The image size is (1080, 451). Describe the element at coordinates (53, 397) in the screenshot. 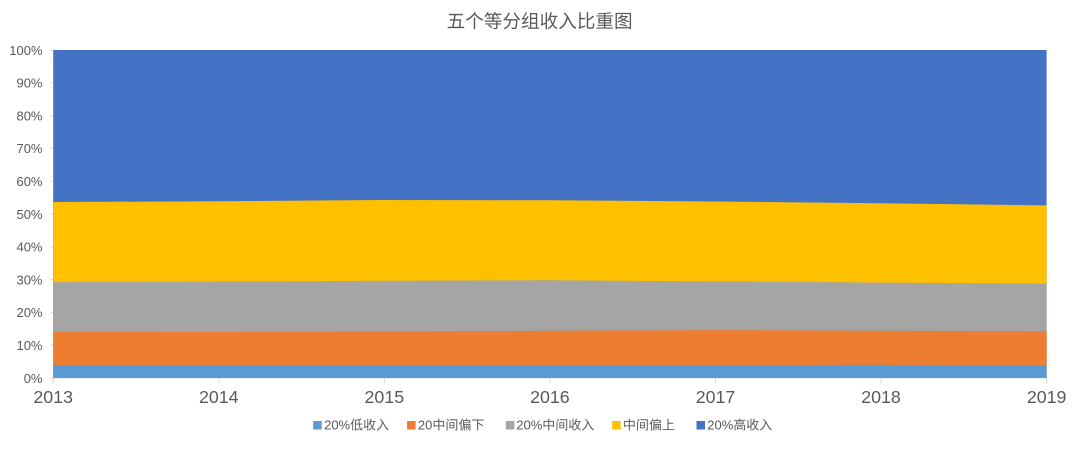

I see `svg-text: 2013` at that location.